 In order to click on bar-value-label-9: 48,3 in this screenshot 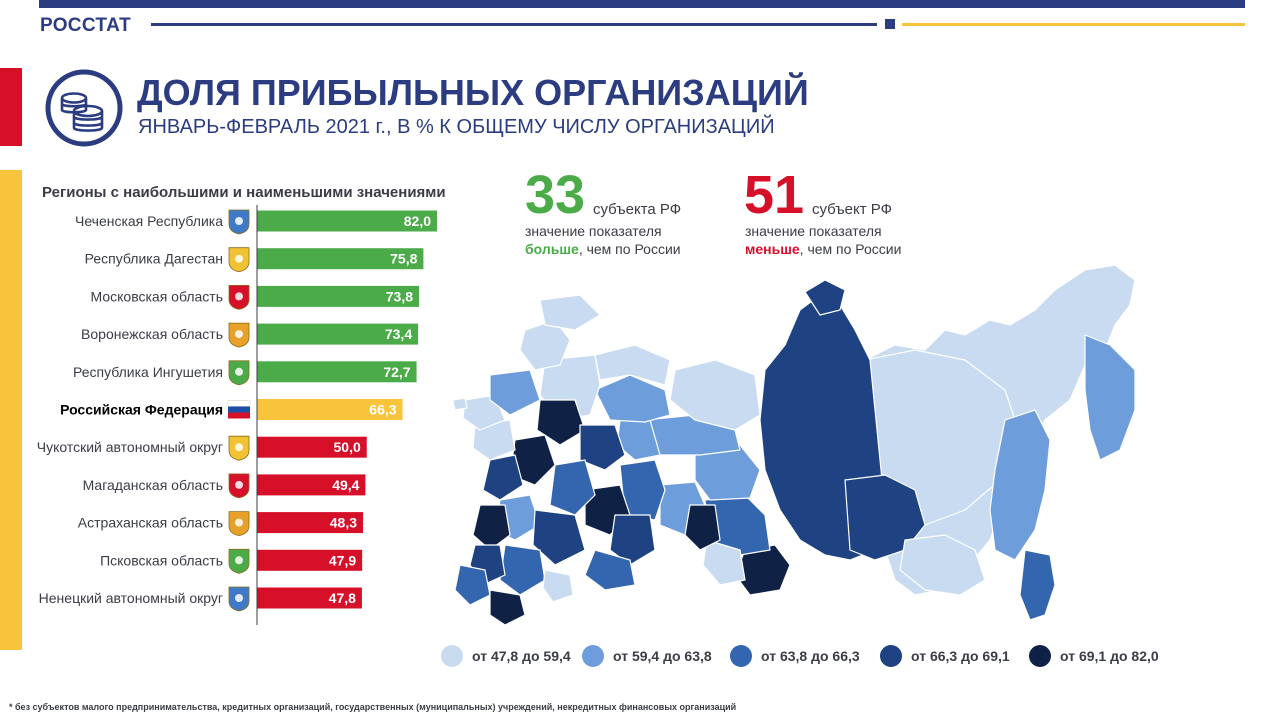, I will do `click(343, 523)`.